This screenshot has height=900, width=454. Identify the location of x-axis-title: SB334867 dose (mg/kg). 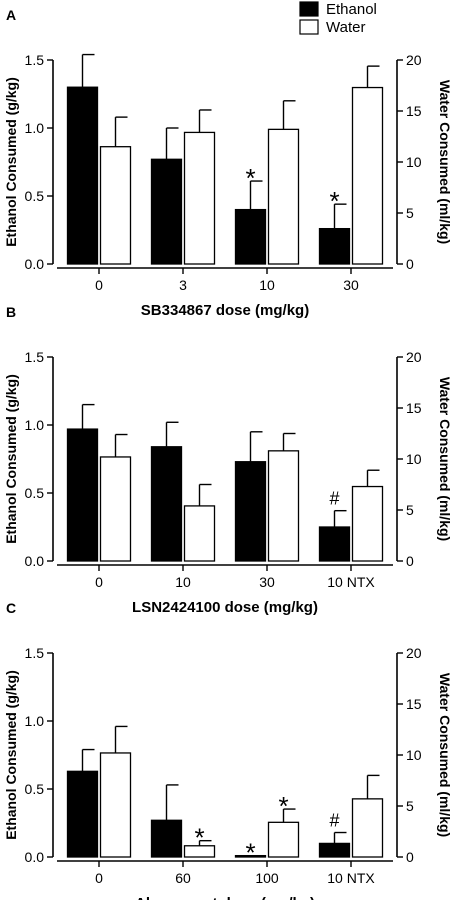
(225, 310).